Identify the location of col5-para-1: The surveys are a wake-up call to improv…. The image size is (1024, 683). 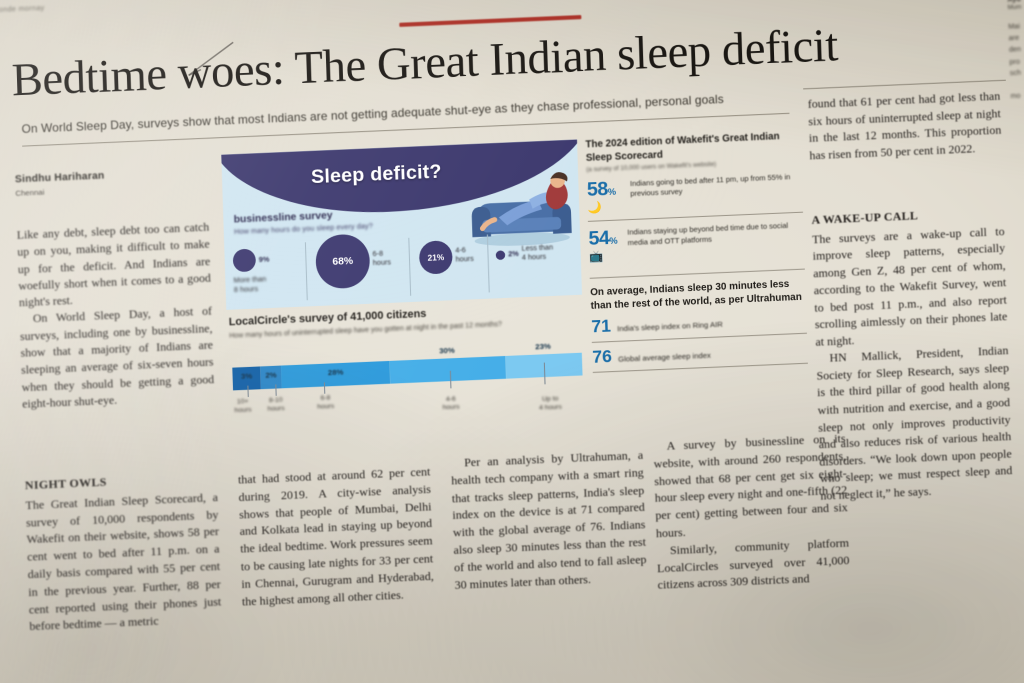
(909, 287).